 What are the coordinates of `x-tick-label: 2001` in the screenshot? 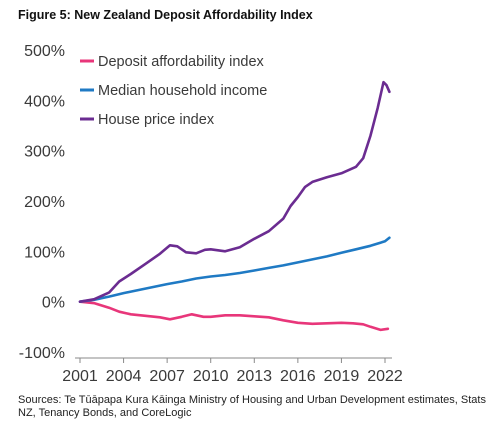 It's located at (80, 376).